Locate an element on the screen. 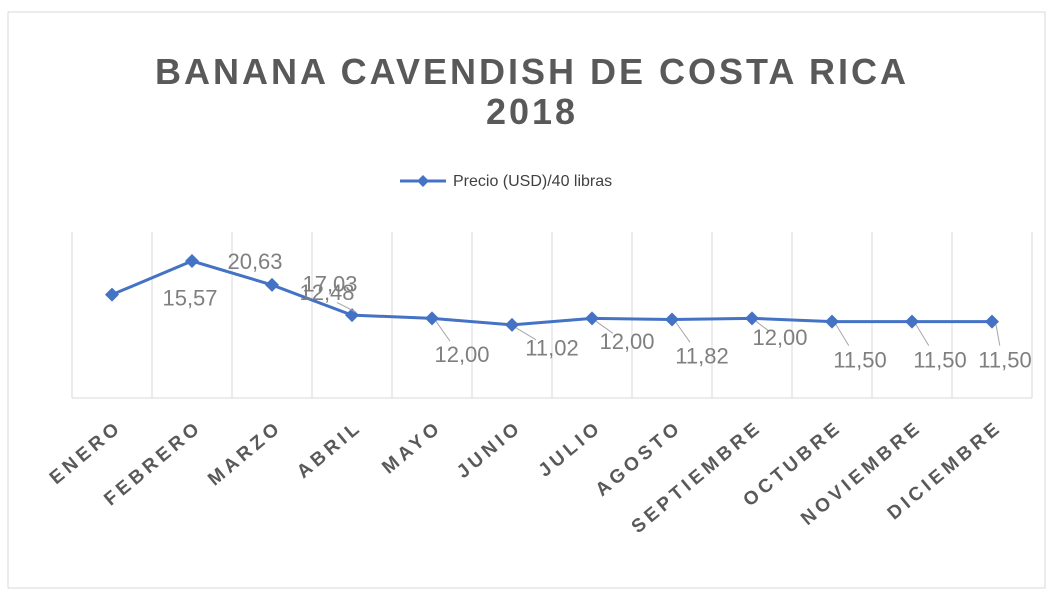  legend-label: Precio (USD)/40 libras is located at coordinates (532, 181).